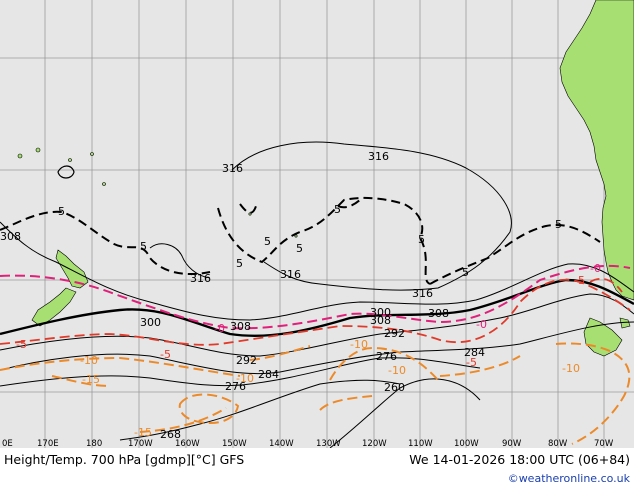 The image size is (634, 490). I want to click on map-title: Height/Temp. 700 hPa [gdmp][°C] GFS, so click(124, 459).